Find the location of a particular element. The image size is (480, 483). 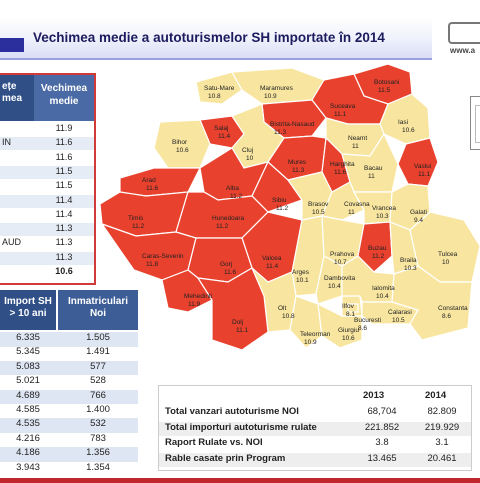

new-registrations-value: 1.356 is located at coordinates (98, 453).